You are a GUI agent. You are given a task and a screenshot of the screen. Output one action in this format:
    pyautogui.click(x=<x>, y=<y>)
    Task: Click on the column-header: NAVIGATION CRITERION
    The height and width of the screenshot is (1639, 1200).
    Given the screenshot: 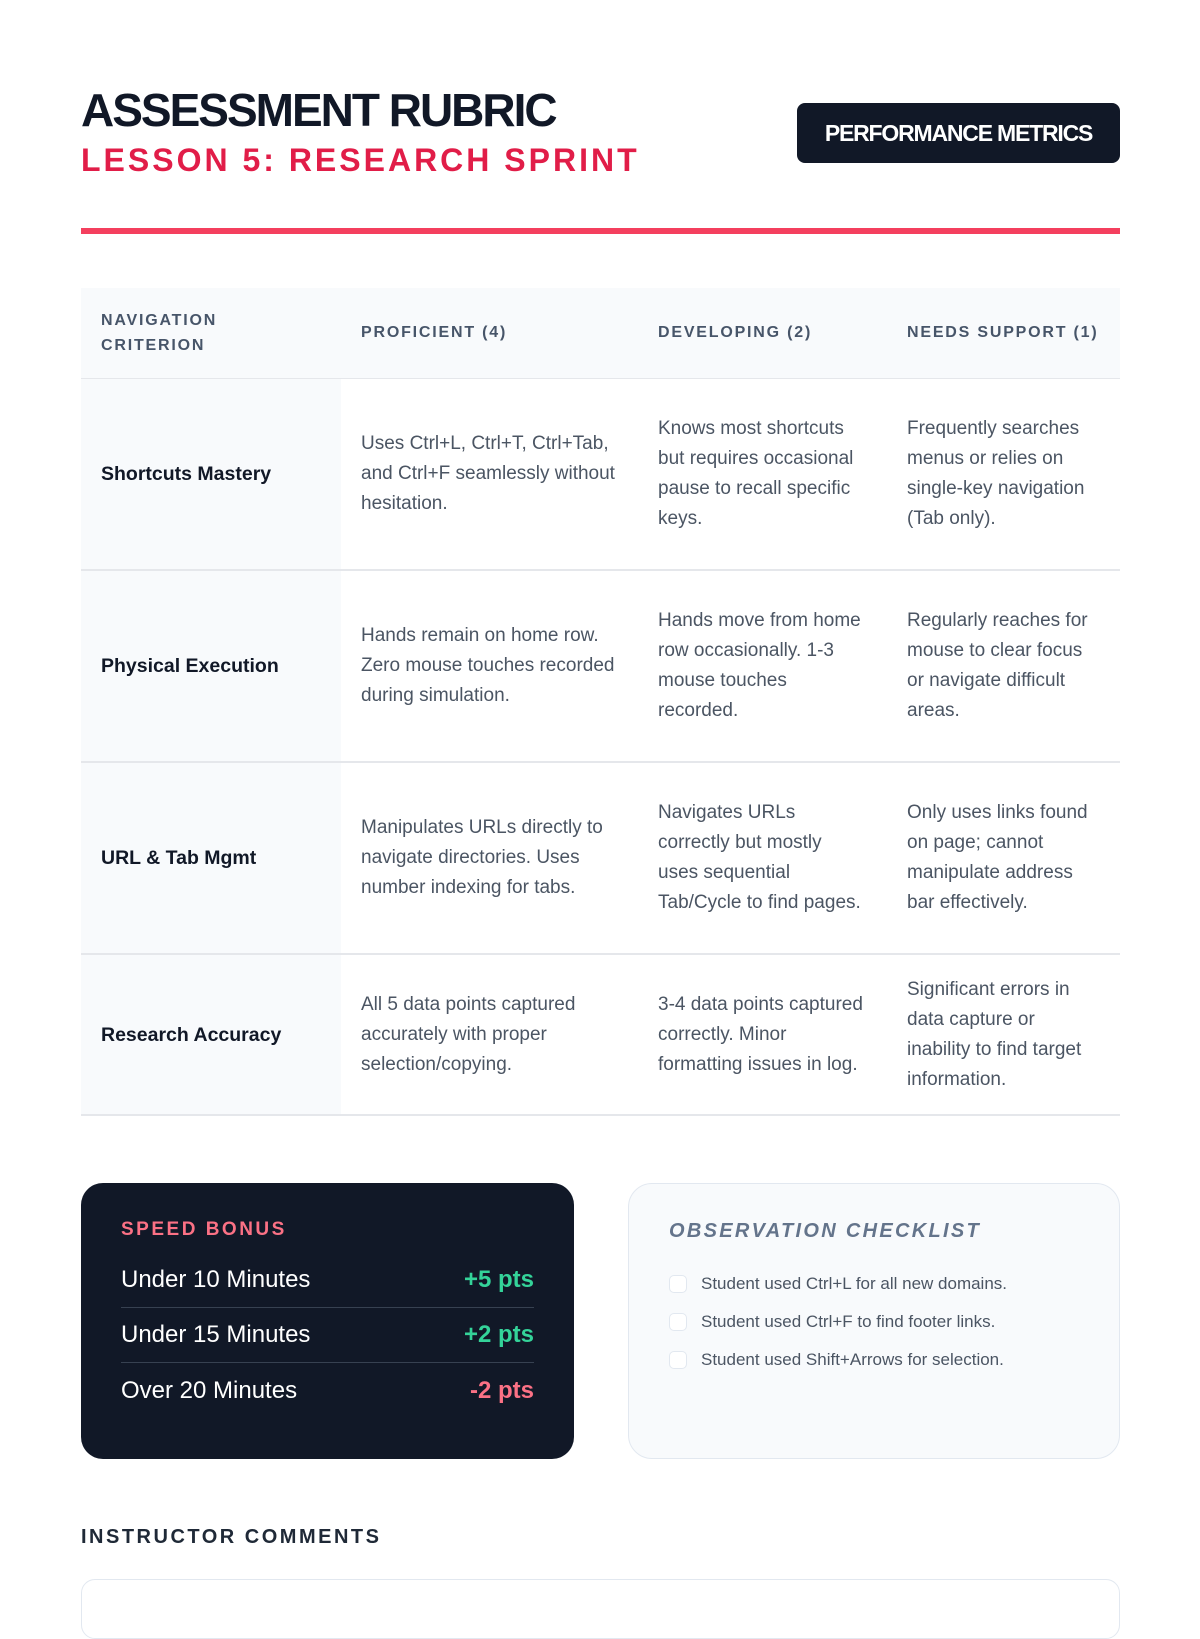 What is the action you would take?
    pyautogui.click(x=211, y=333)
    